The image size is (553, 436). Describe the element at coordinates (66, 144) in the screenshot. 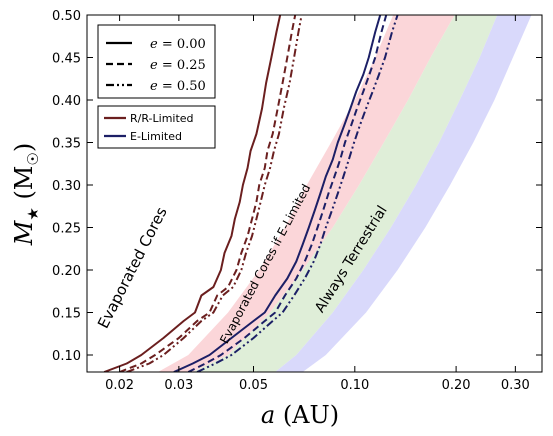

I see `y-tick-label: 0.35` at that location.